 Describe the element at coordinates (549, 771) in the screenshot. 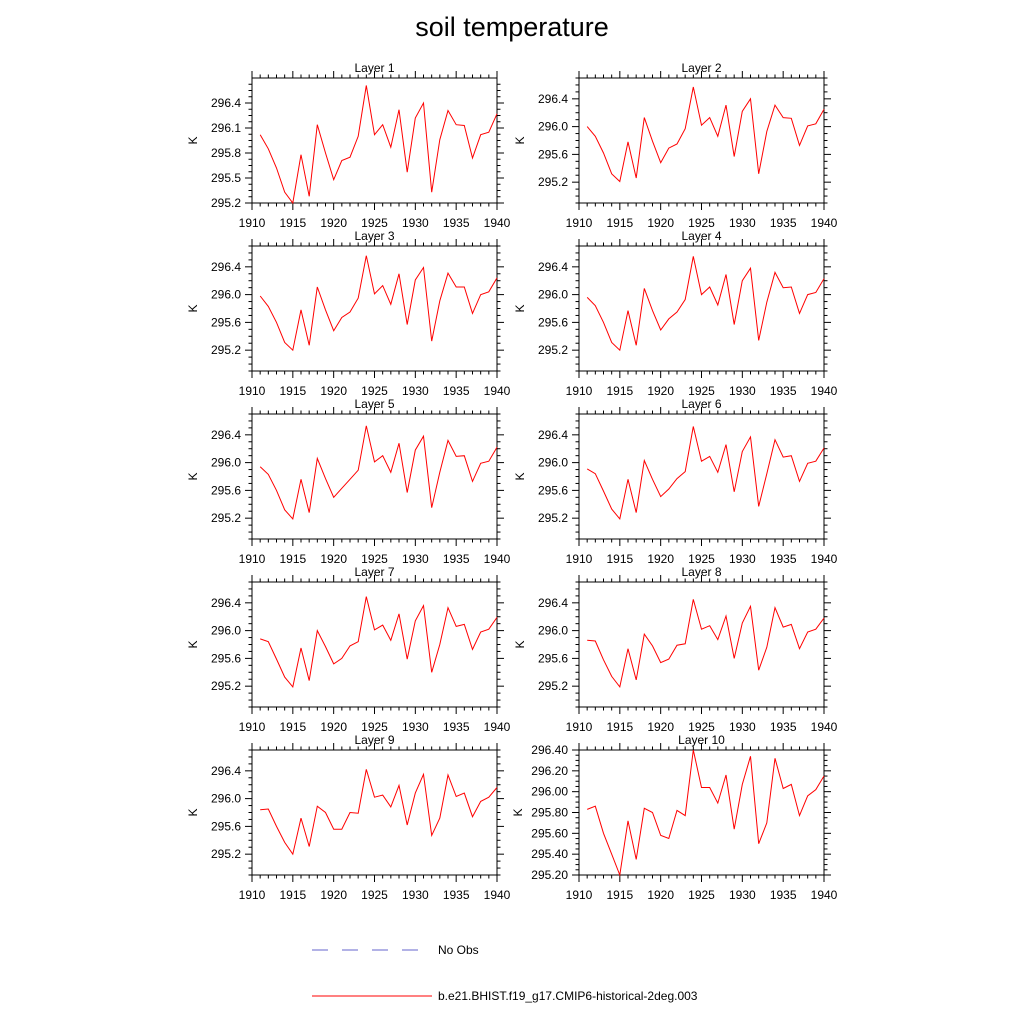

I see `y-tick-label: 296.20` at that location.